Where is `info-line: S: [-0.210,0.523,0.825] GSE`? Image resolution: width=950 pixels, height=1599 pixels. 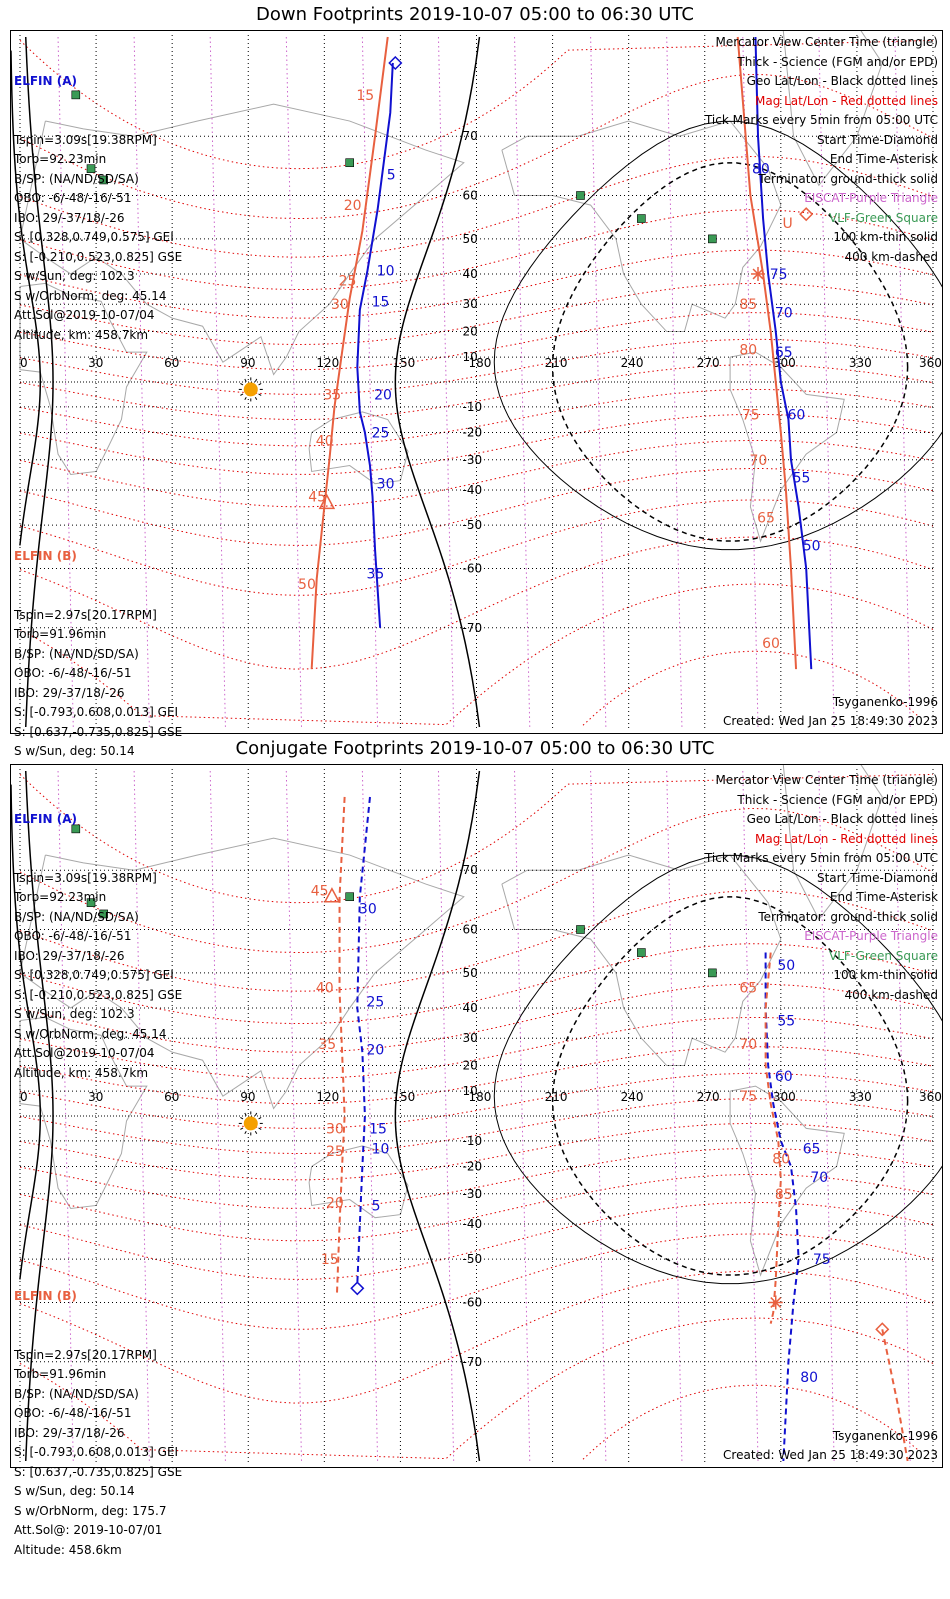
info-line: S: [-0.210,0.523,0.825] GSE is located at coordinates (98, 994).